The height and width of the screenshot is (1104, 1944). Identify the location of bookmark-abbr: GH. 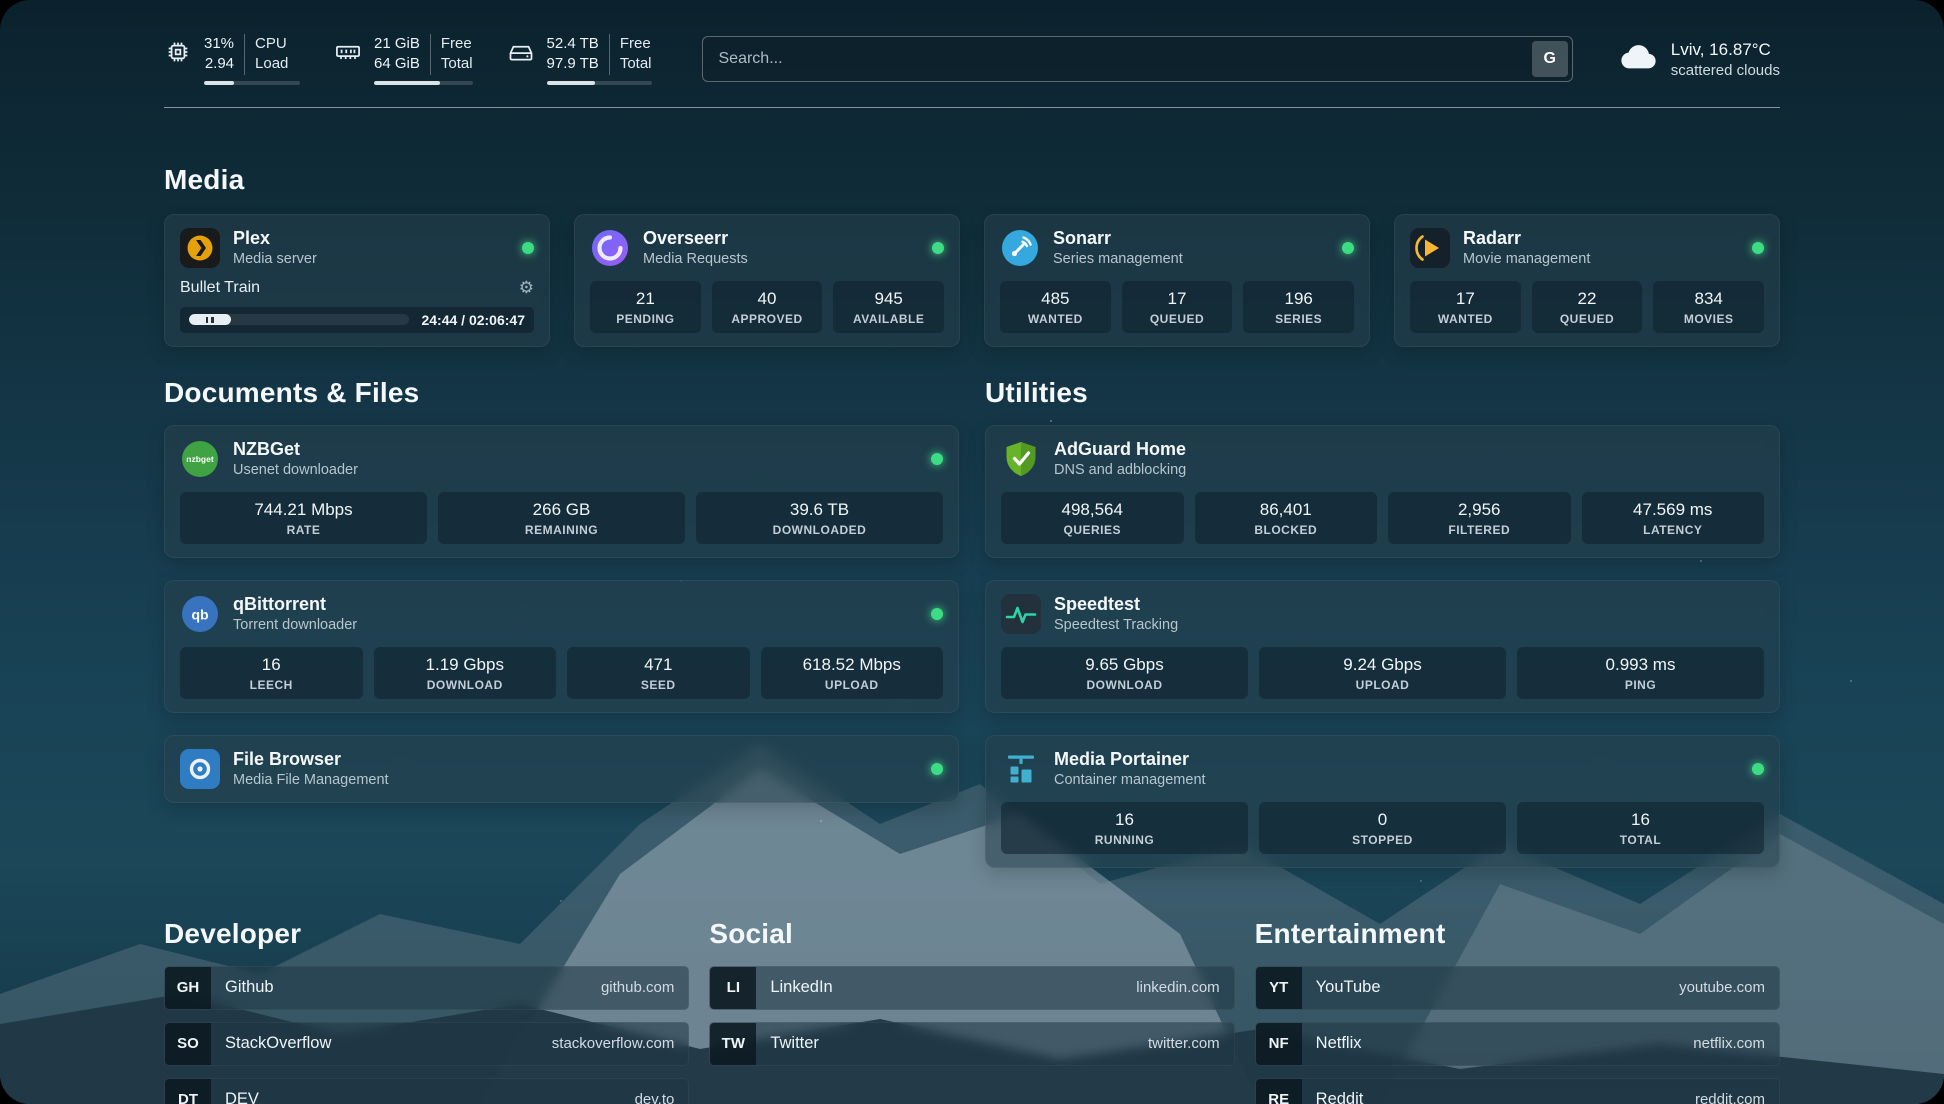
(188, 987).